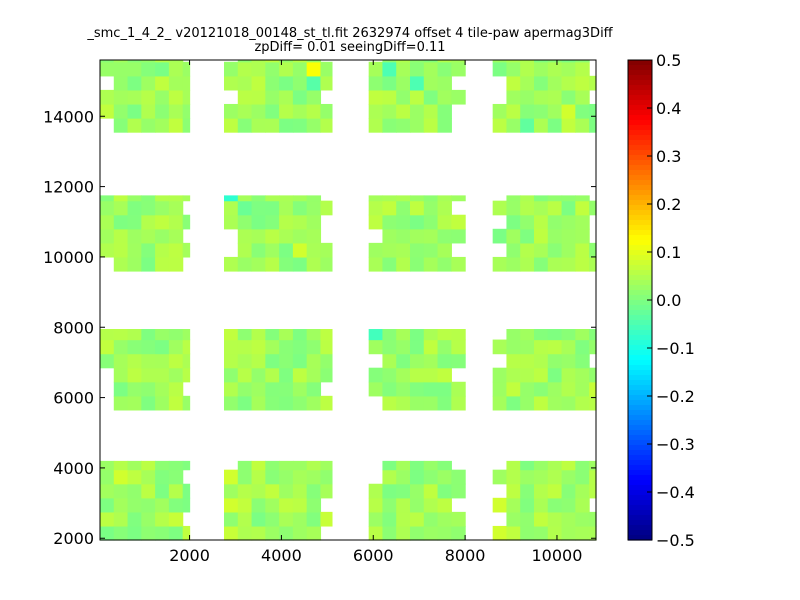  What do you see at coordinates (73, 398) in the screenshot?
I see `y-tick-label: 6000` at bounding box center [73, 398].